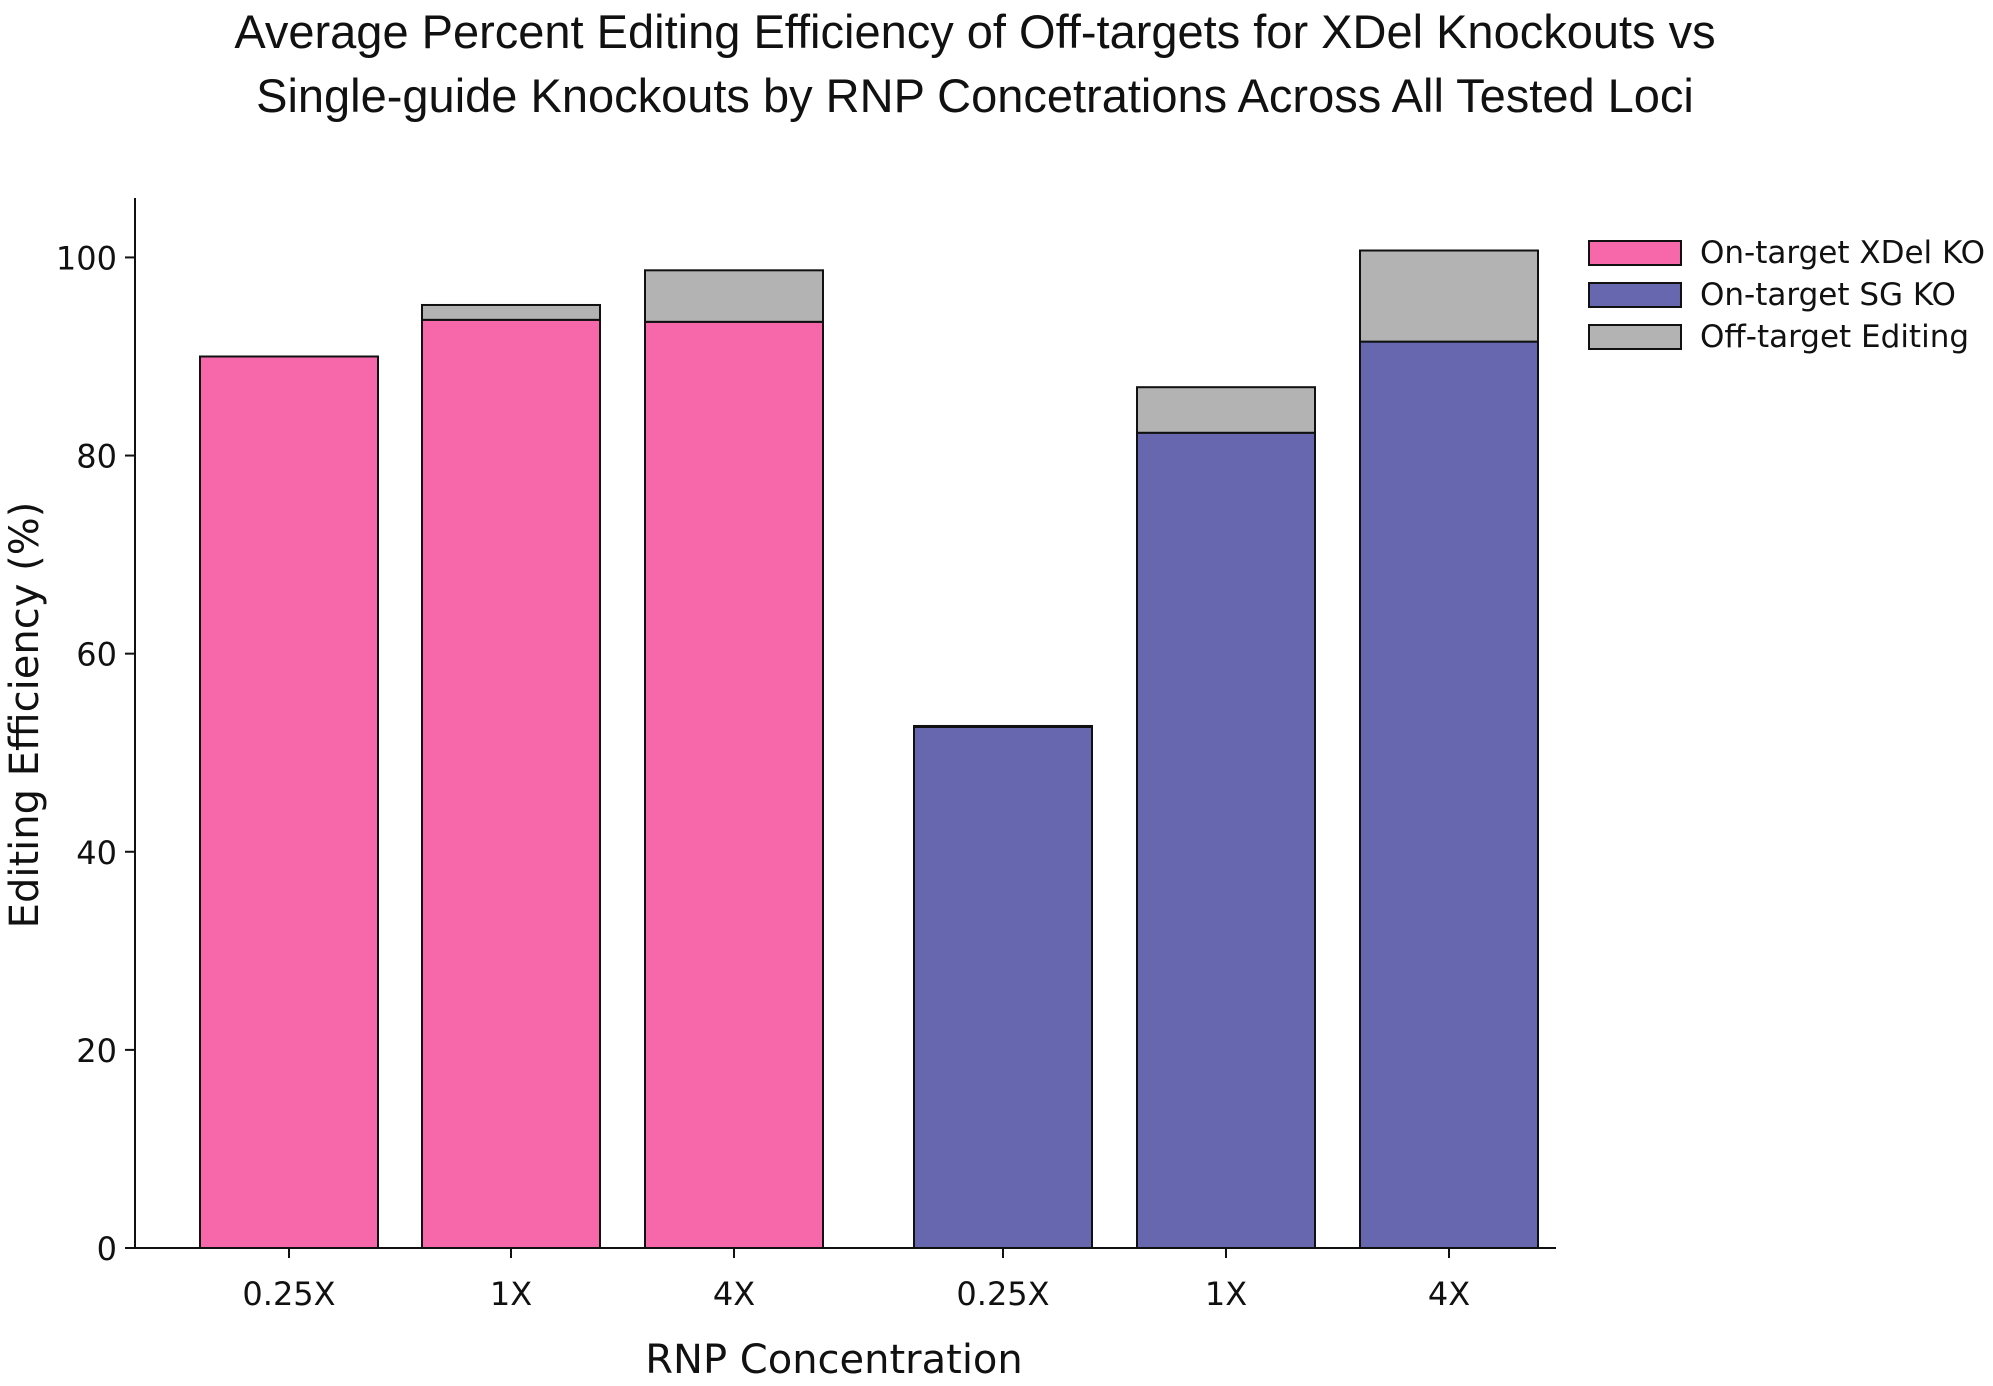  Describe the element at coordinates (25, 715) in the screenshot. I see `y-axis-label: Editing Efficiency (%)` at that location.